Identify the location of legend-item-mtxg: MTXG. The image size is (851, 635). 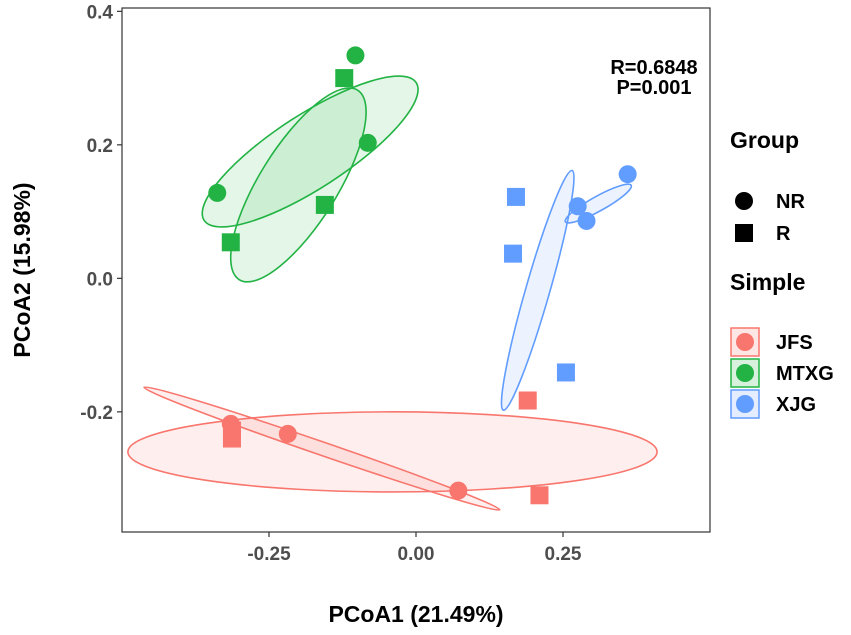
(782, 373).